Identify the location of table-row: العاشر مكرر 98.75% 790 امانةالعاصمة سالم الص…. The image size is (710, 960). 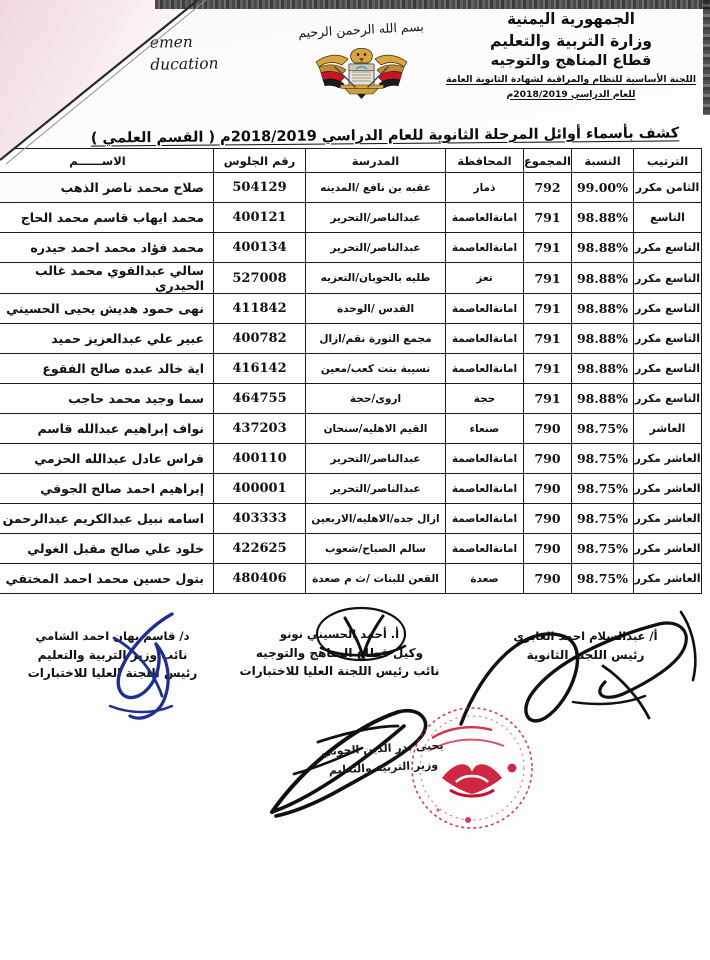
(351, 548).